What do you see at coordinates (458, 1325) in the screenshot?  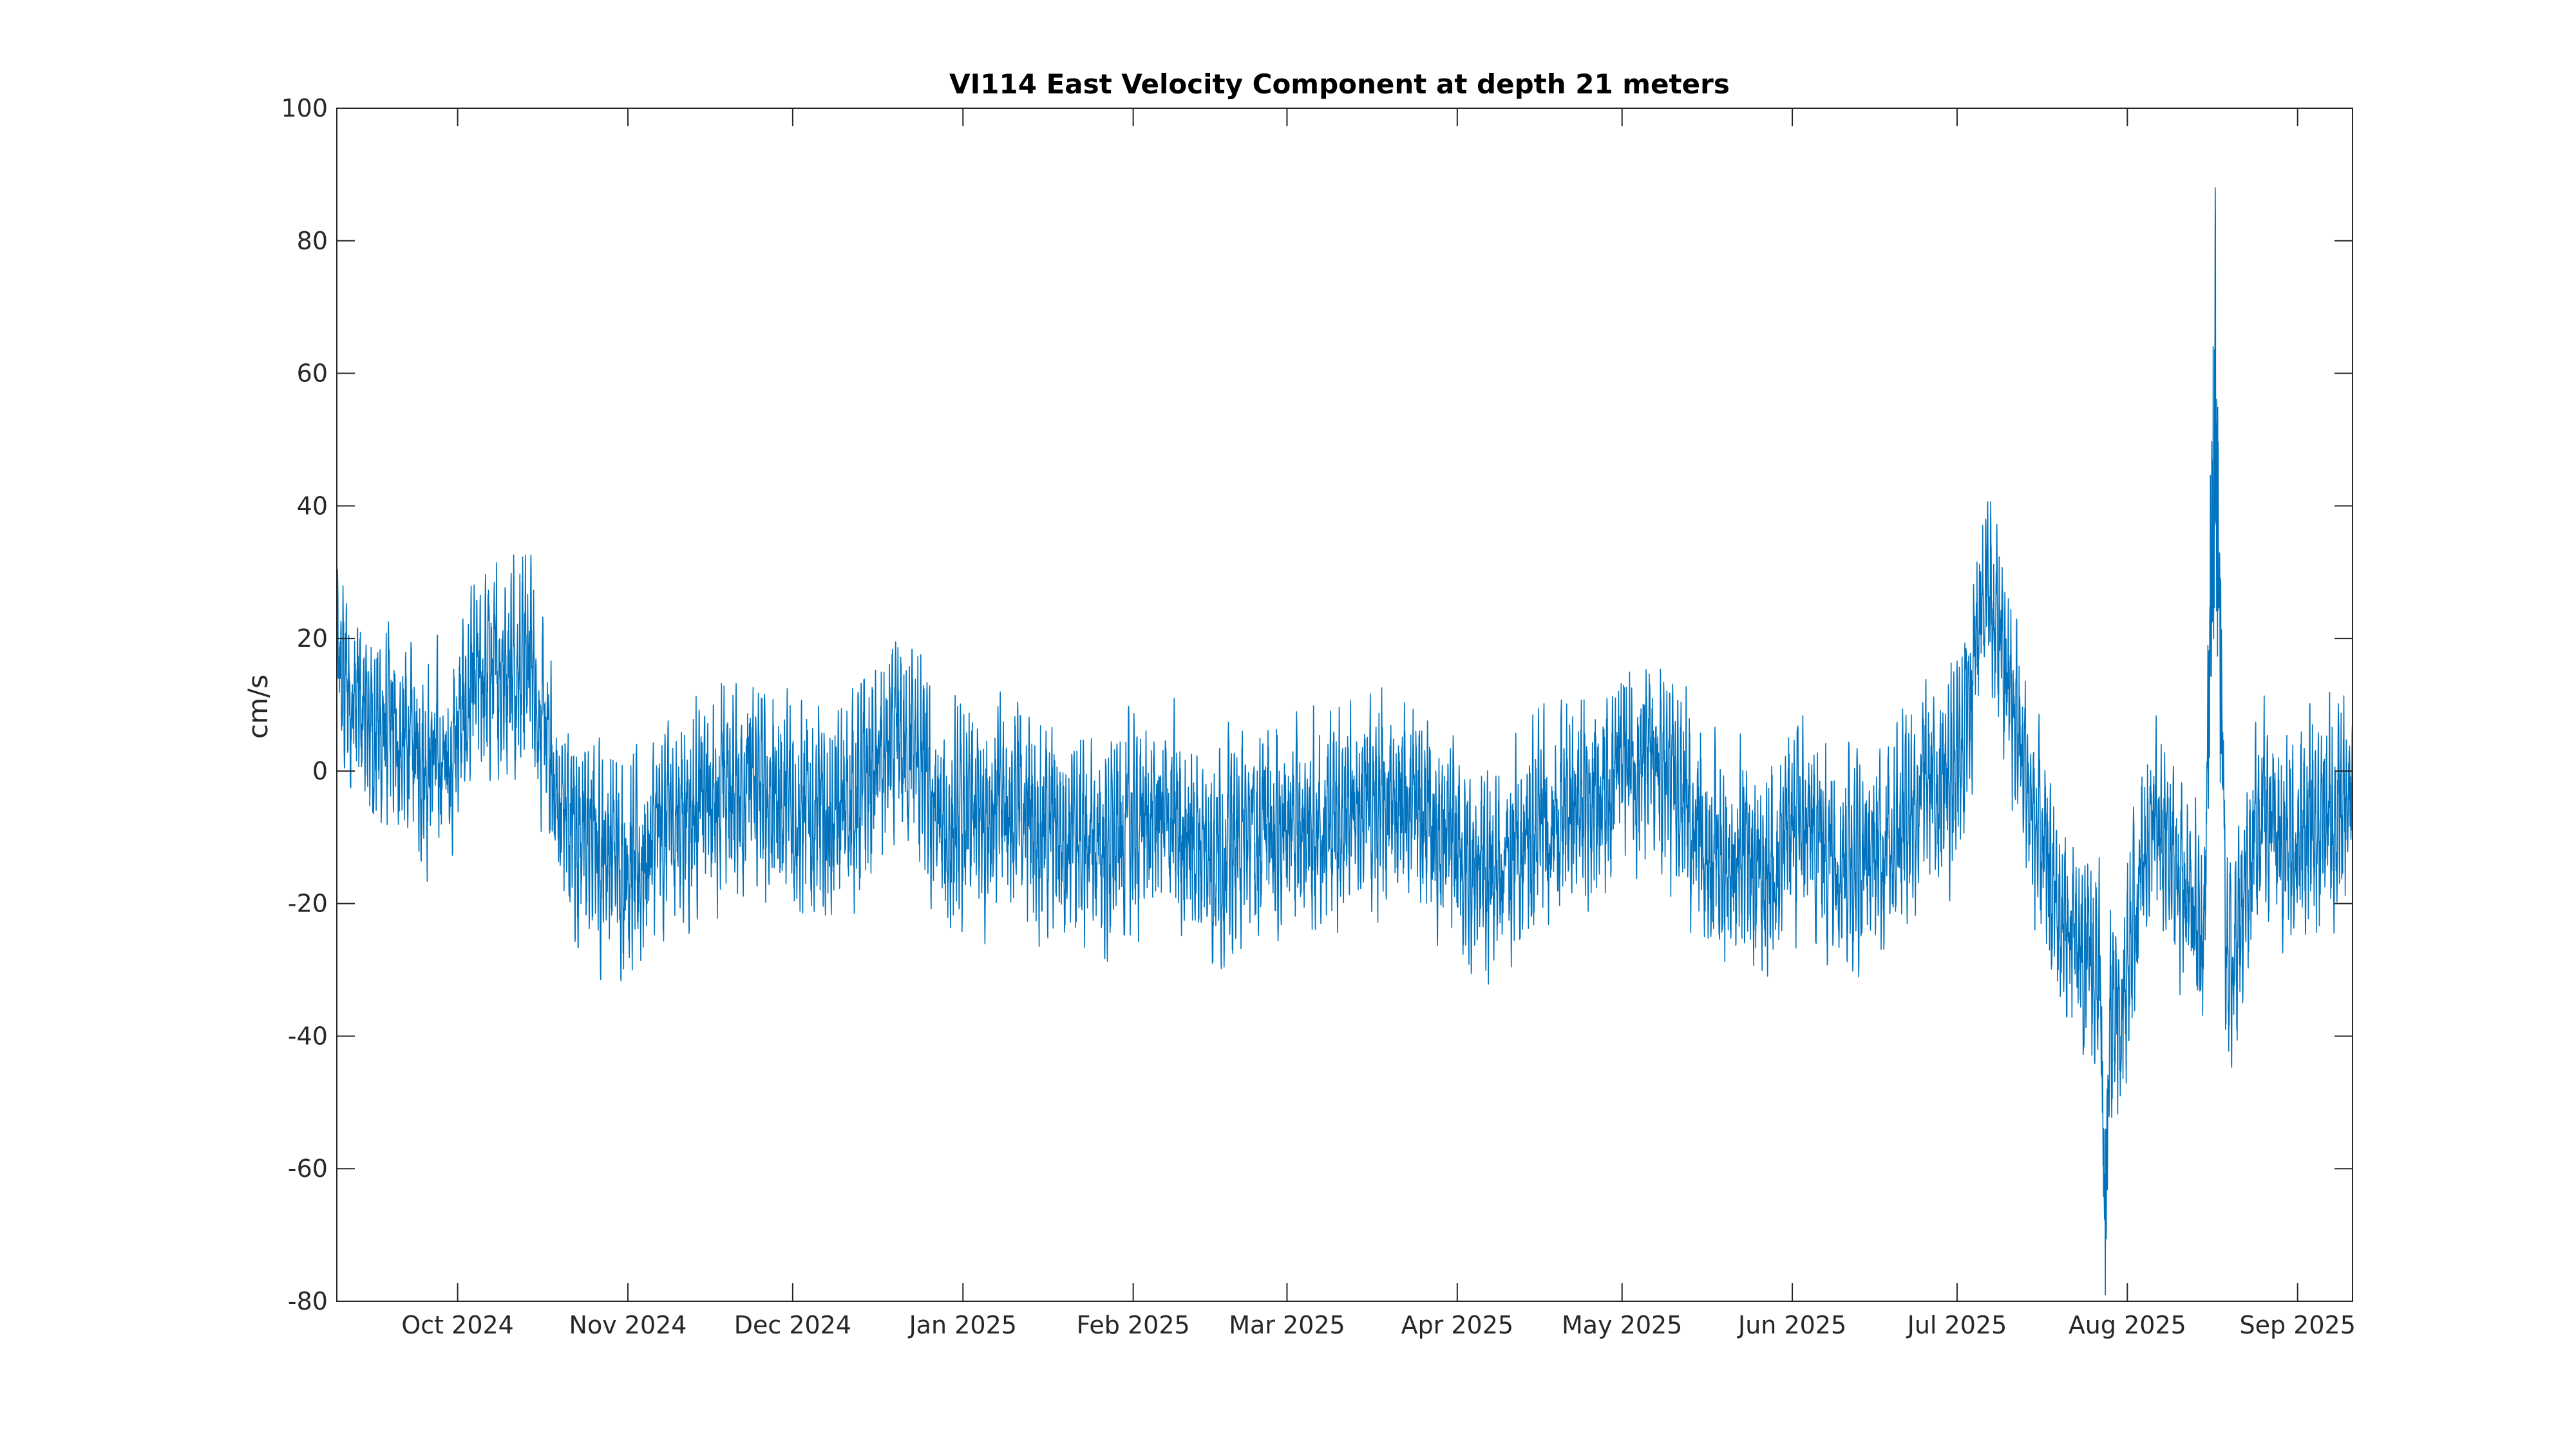 I see `x-tick-label: Oct 2024` at bounding box center [458, 1325].